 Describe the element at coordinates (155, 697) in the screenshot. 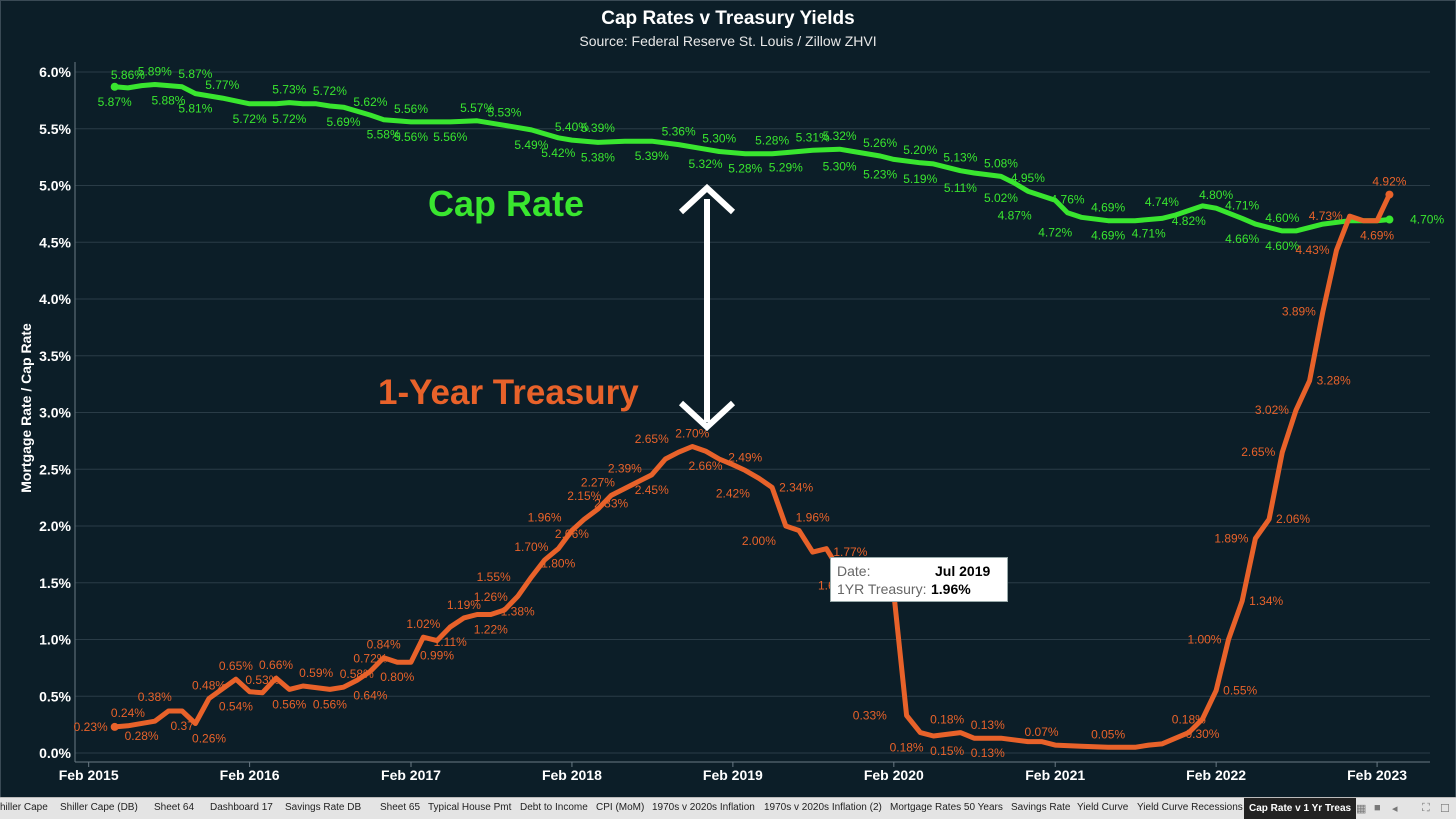

I see `data-label: 0.38%` at that location.